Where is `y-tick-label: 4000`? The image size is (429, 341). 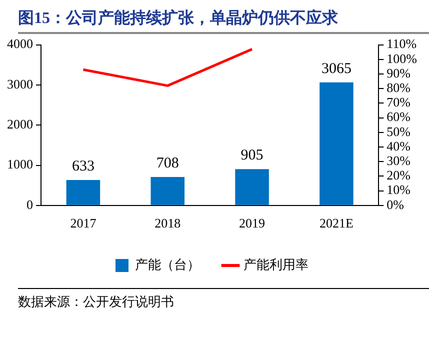 y-tick-label: 4000 is located at coordinates (20, 44).